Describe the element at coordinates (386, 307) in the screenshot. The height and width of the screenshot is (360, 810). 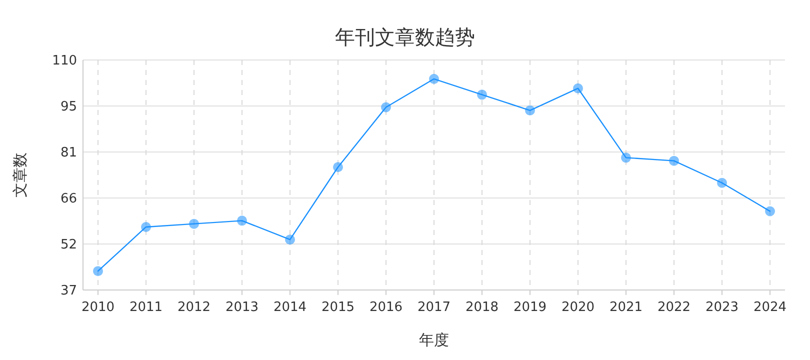
I see `x-tick-label: 2016` at that location.